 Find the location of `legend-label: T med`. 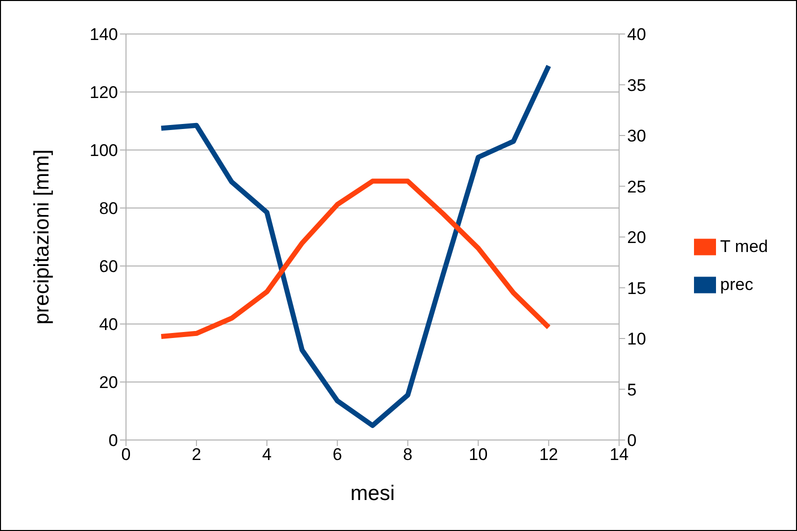

legend-label: T med is located at coordinates (744, 246).